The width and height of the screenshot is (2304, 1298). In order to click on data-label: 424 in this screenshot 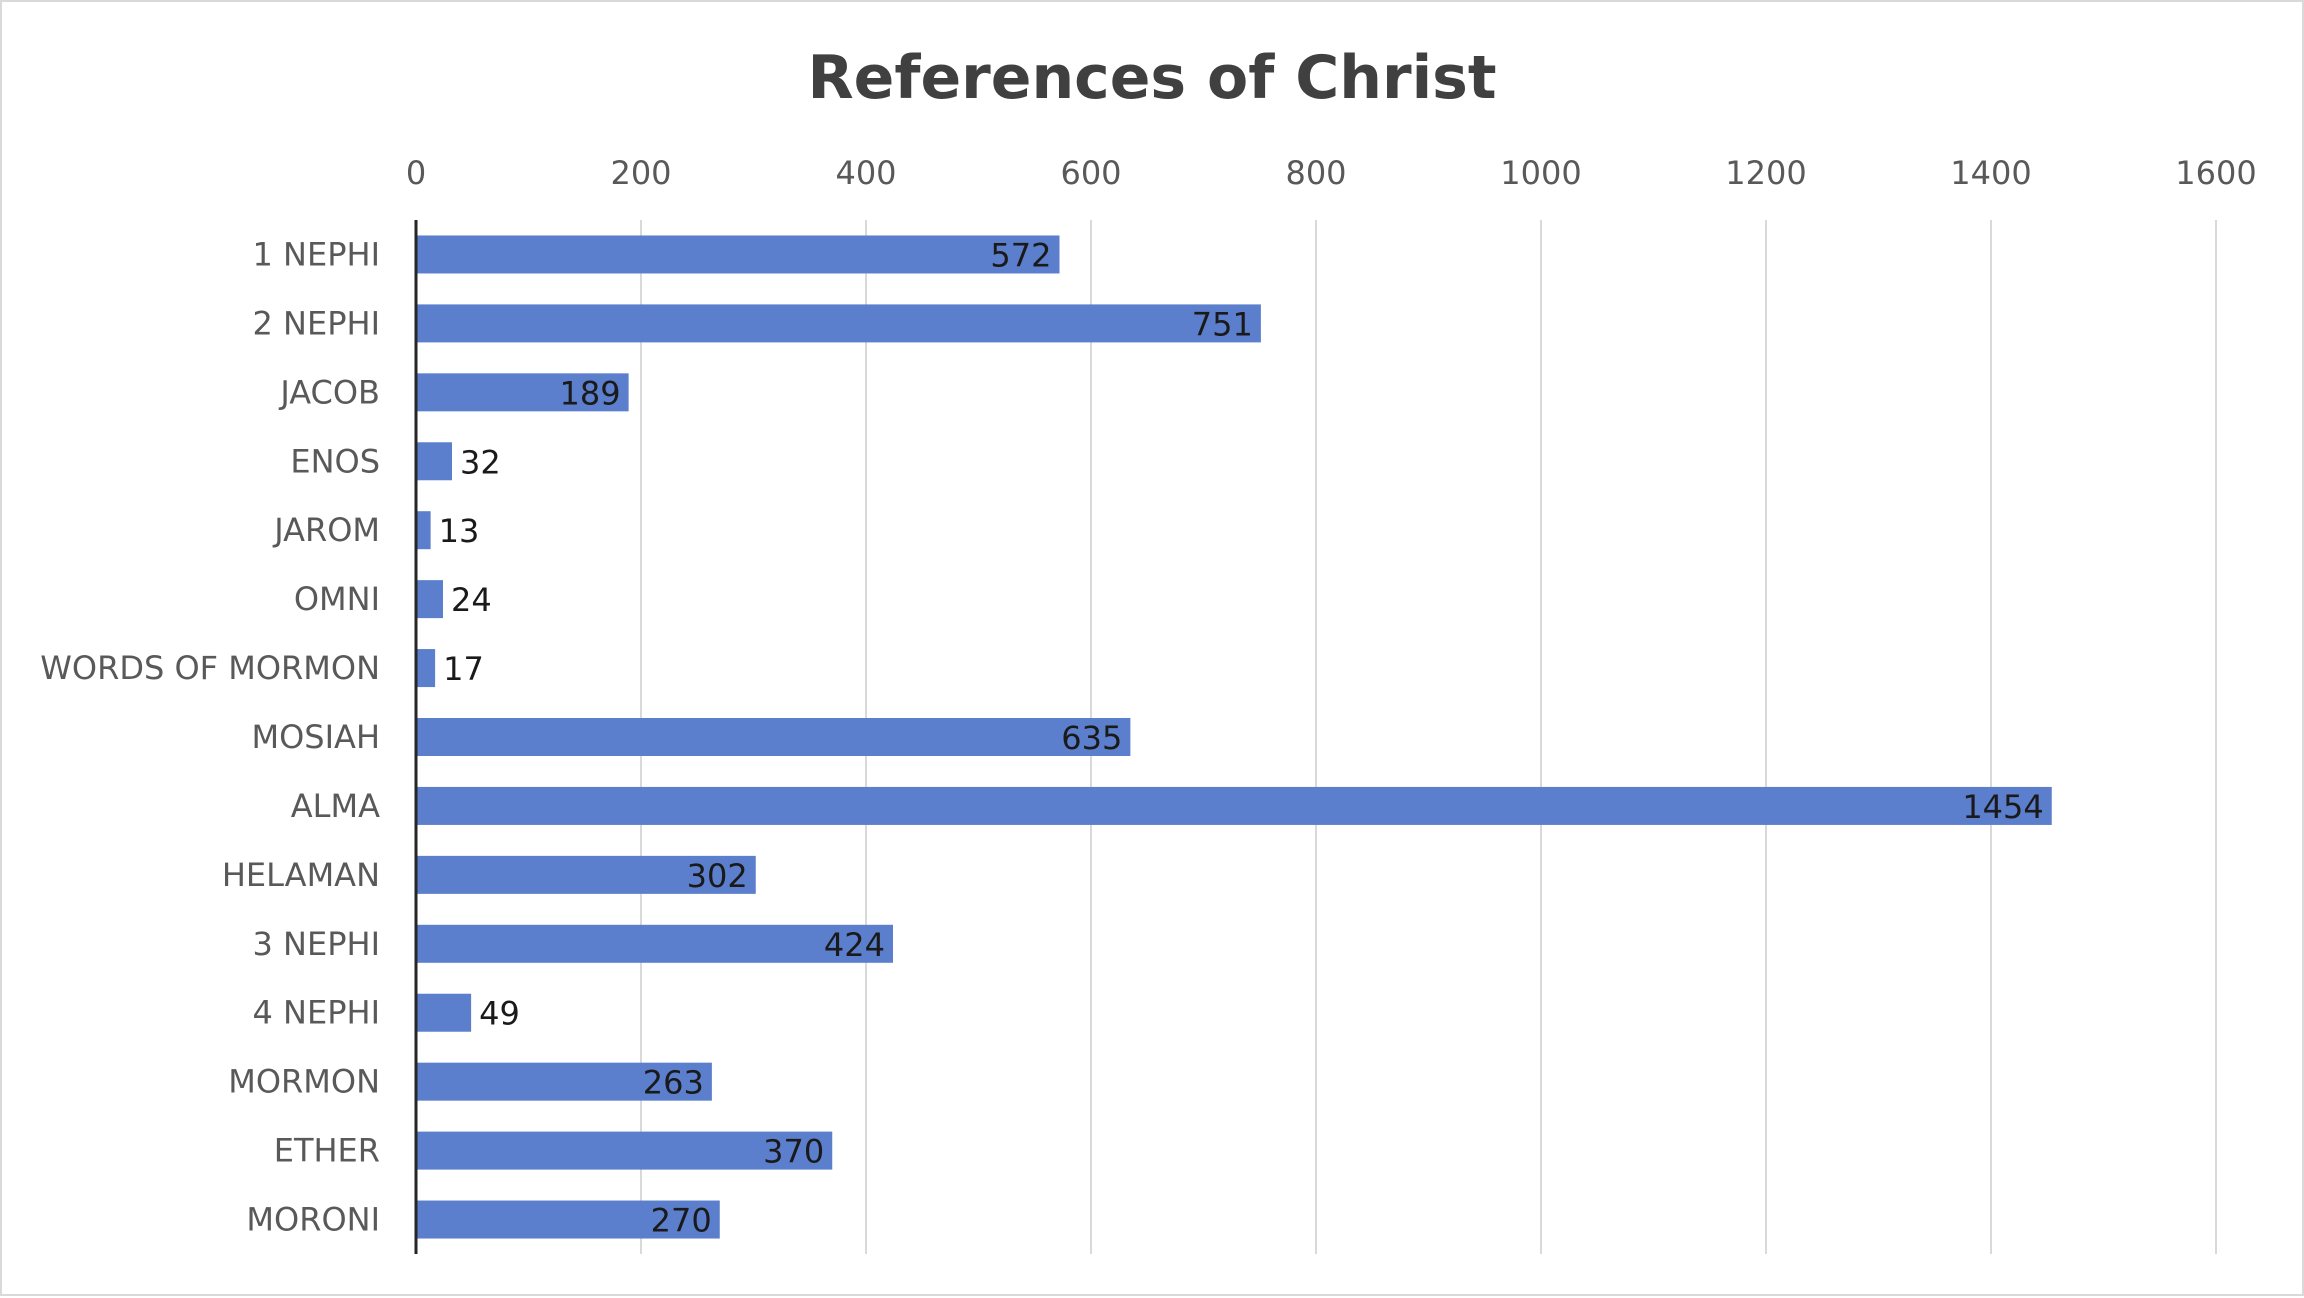, I will do `click(854, 945)`.